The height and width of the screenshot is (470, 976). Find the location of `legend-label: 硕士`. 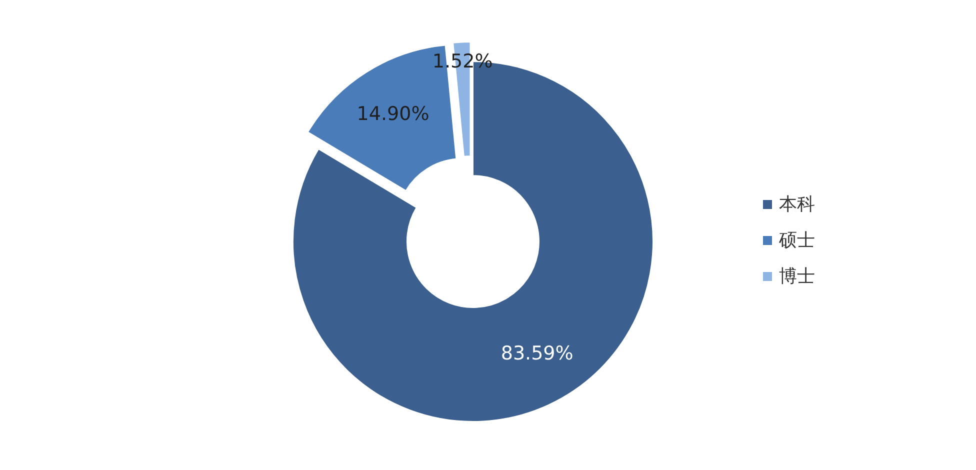

legend-label: 硕士 is located at coordinates (796, 240).